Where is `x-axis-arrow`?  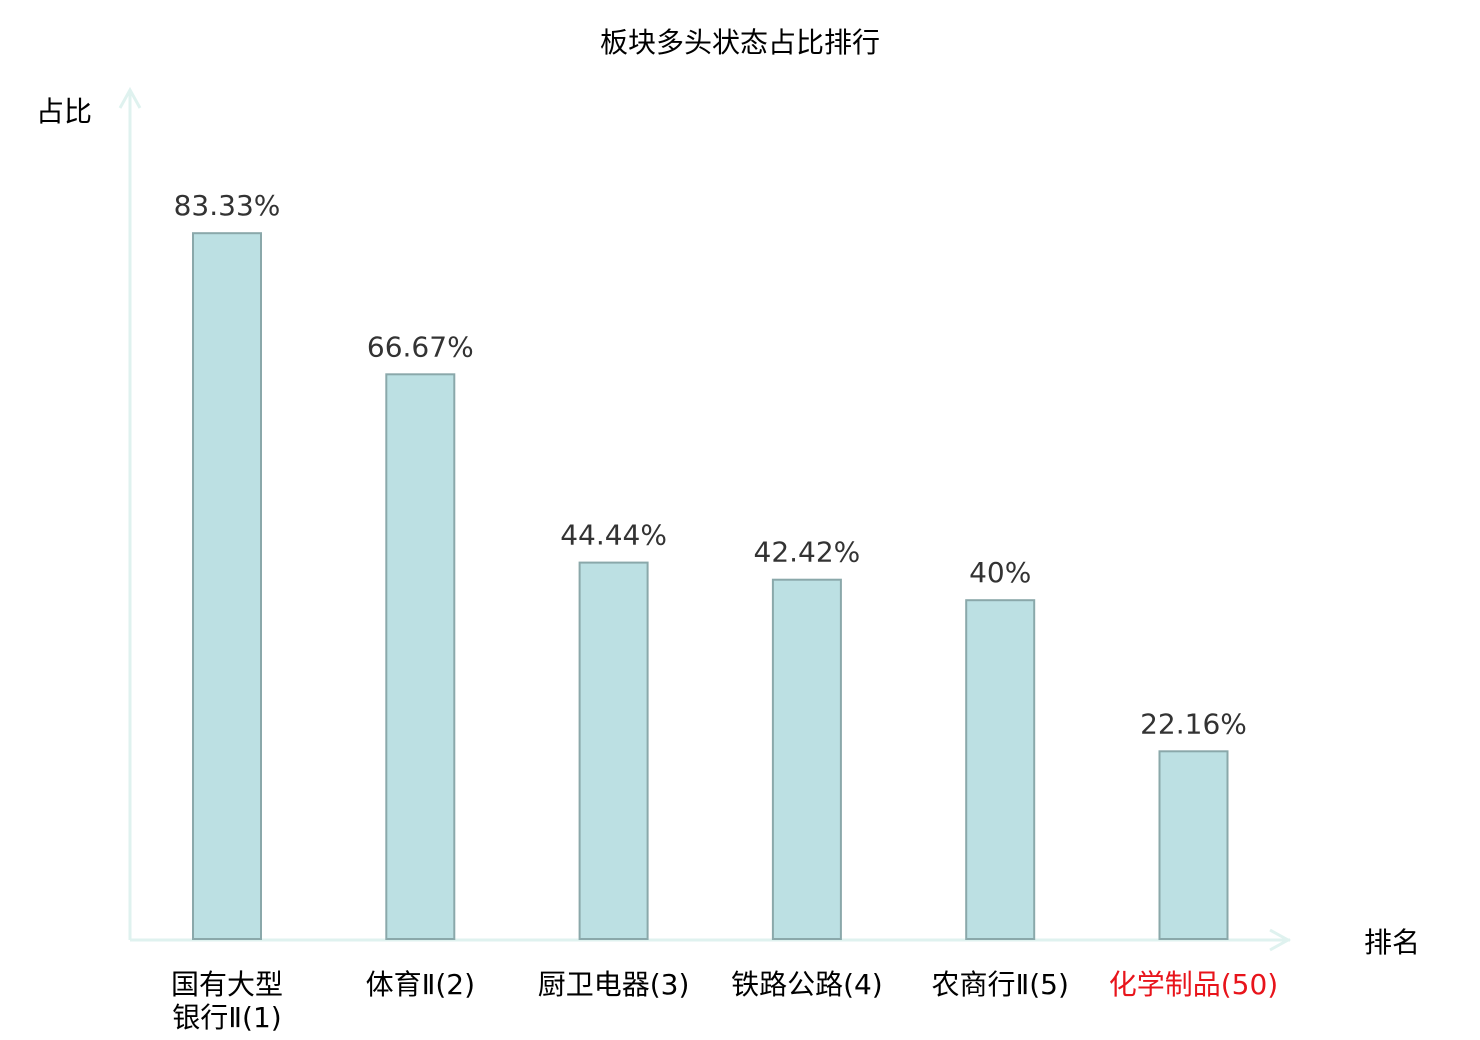 x-axis-arrow is located at coordinates (1280, 940).